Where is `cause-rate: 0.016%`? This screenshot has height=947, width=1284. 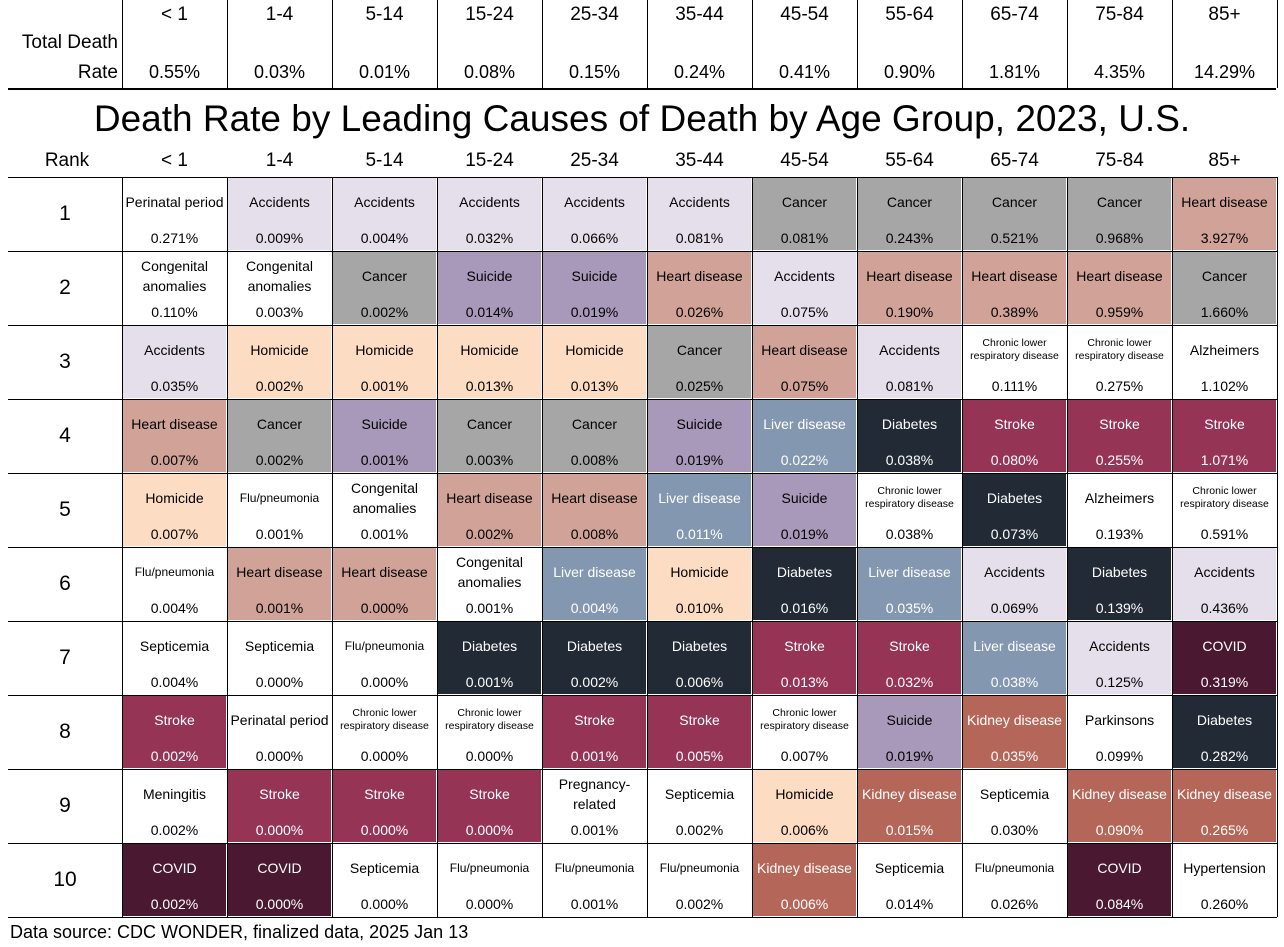 cause-rate: 0.016% is located at coordinates (804, 608).